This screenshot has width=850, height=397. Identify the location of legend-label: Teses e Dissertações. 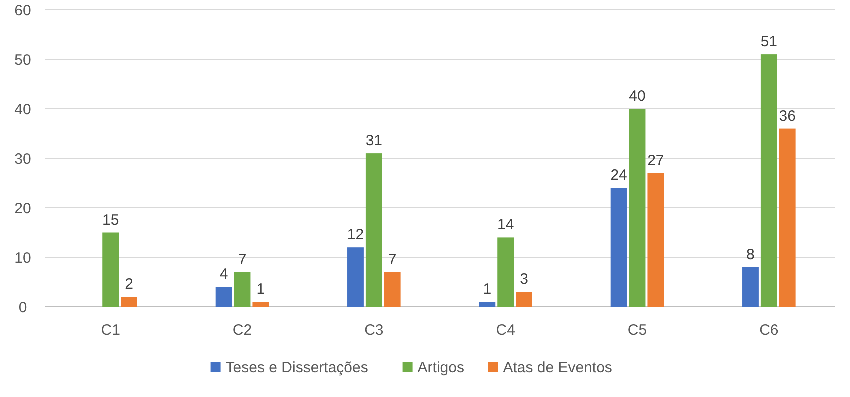
(297, 367).